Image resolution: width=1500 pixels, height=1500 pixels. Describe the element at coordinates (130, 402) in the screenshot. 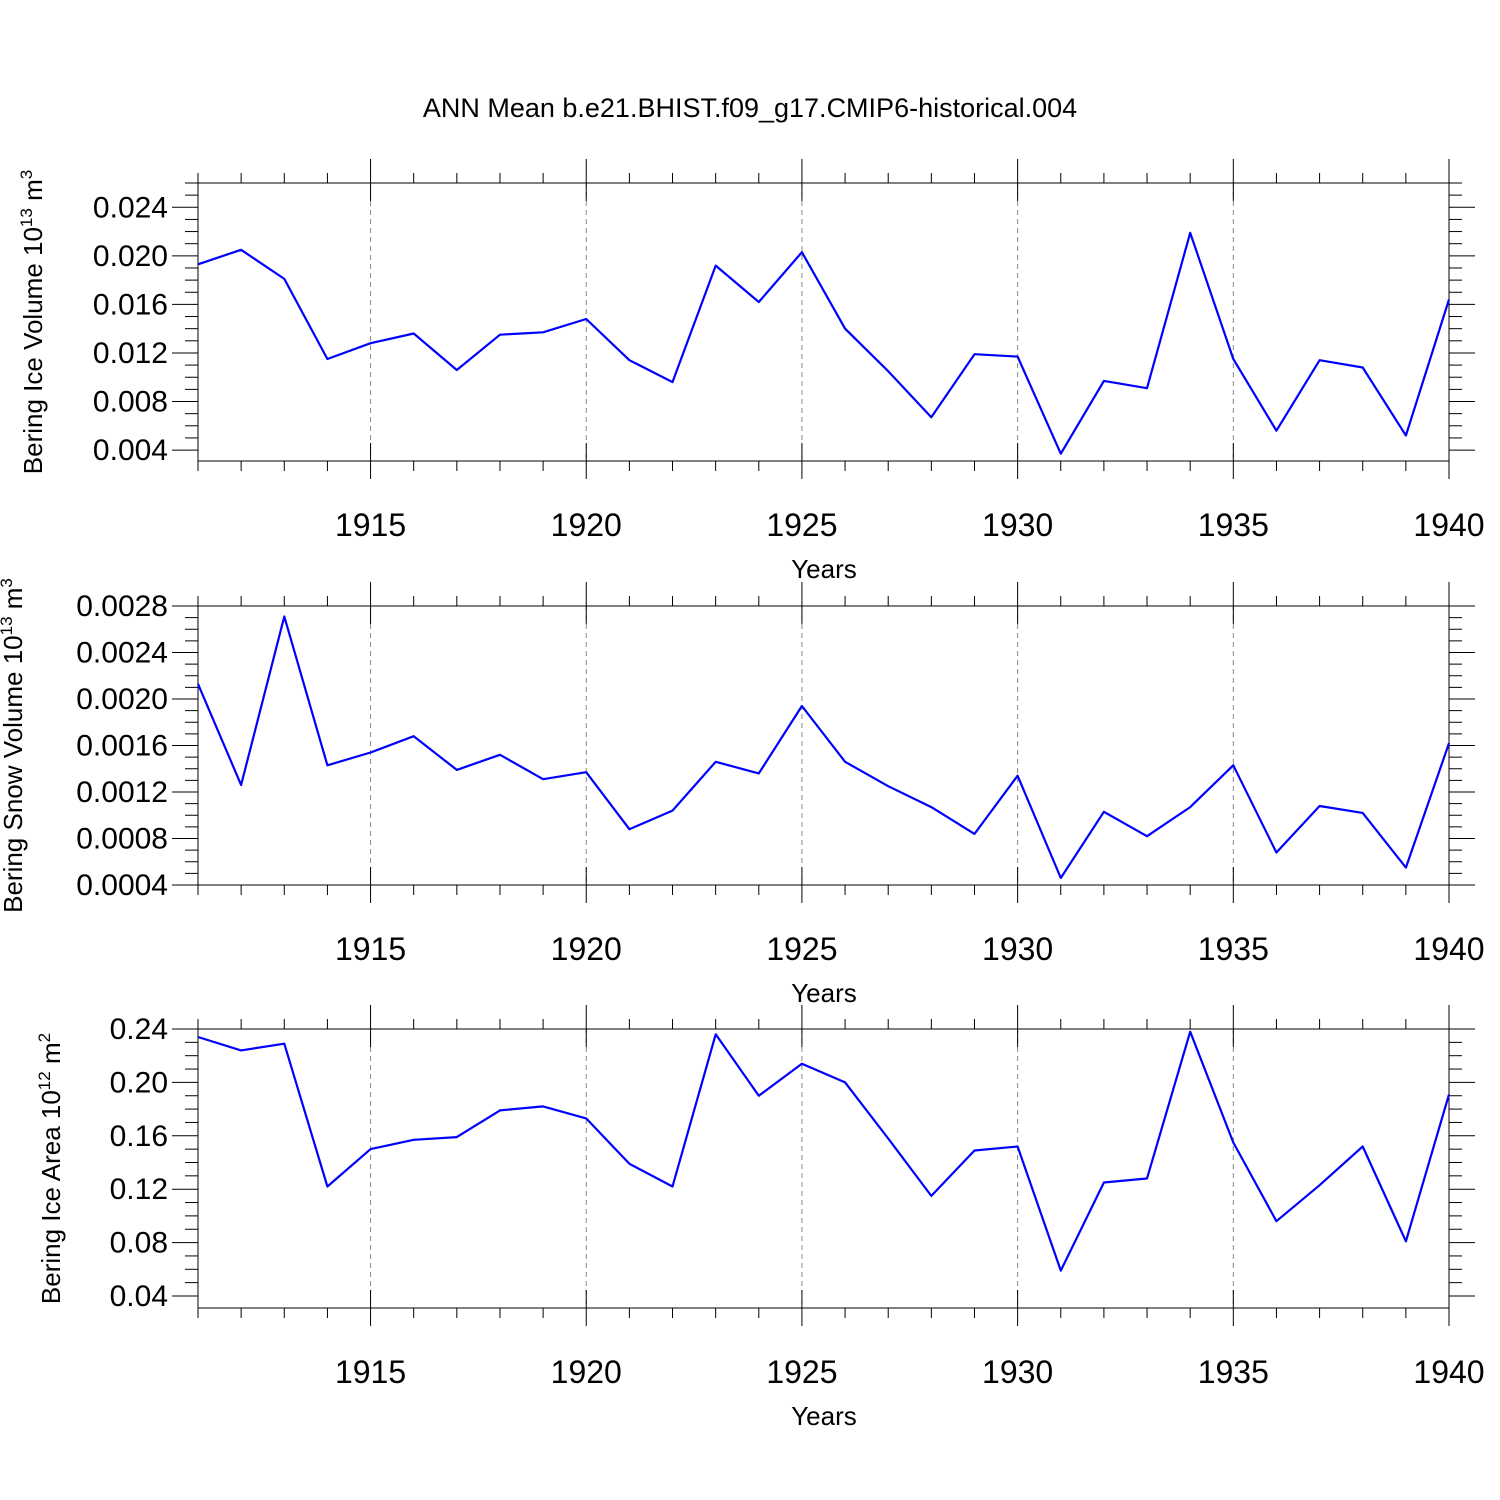

I see `y-tick-label: 0.008` at that location.